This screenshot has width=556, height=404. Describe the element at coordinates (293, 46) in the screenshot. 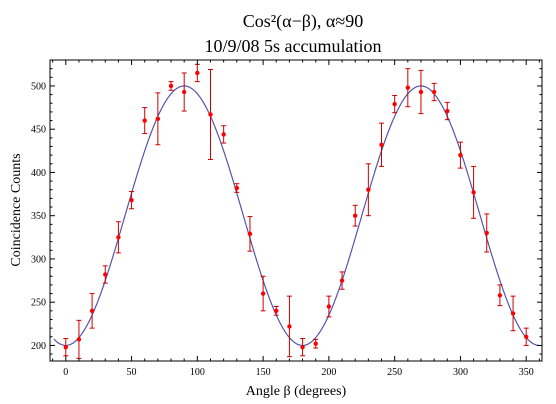

I see `chart-title-line-2: 10/9/08 5s accumulation` at that location.